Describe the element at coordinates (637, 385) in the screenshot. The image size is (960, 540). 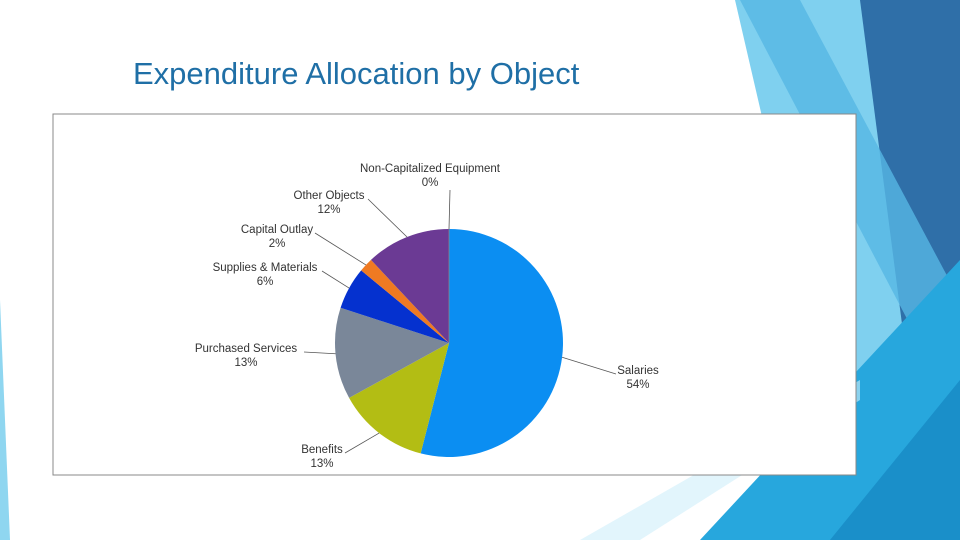
I see `slice-value-label: 54%` at that location.